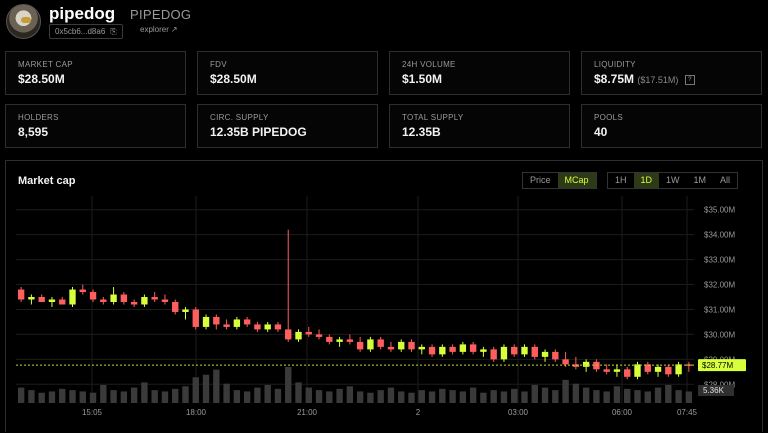  What do you see at coordinates (47, 181) in the screenshot?
I see `chart-title: Market cap` at bounding box center [47, 181].